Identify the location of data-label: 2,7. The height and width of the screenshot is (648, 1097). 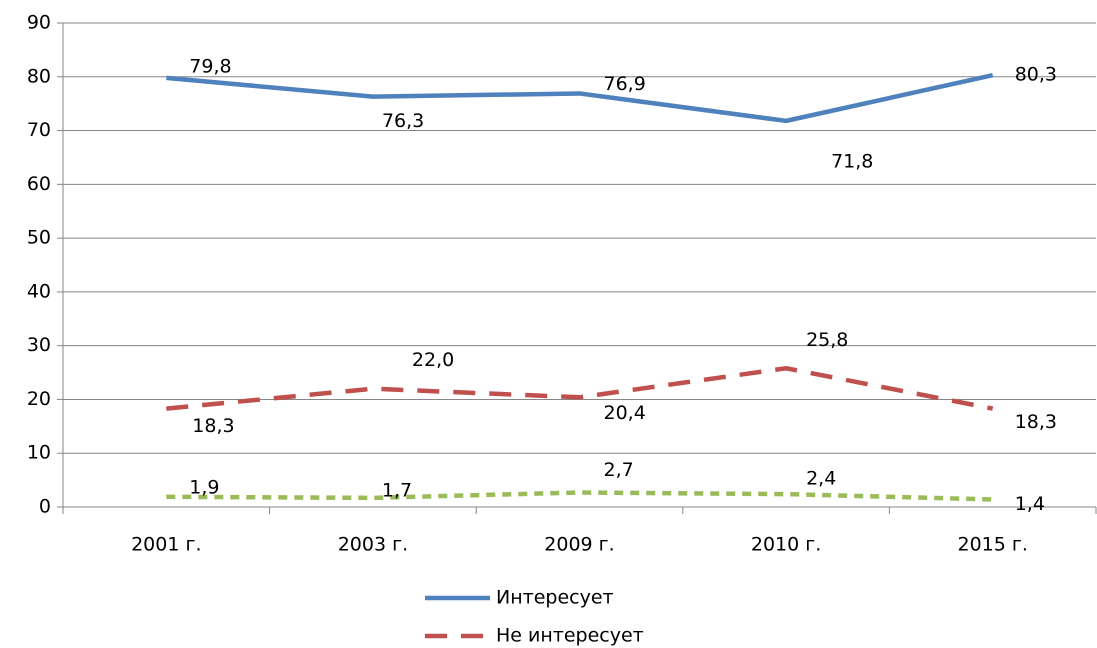
(619, 470).